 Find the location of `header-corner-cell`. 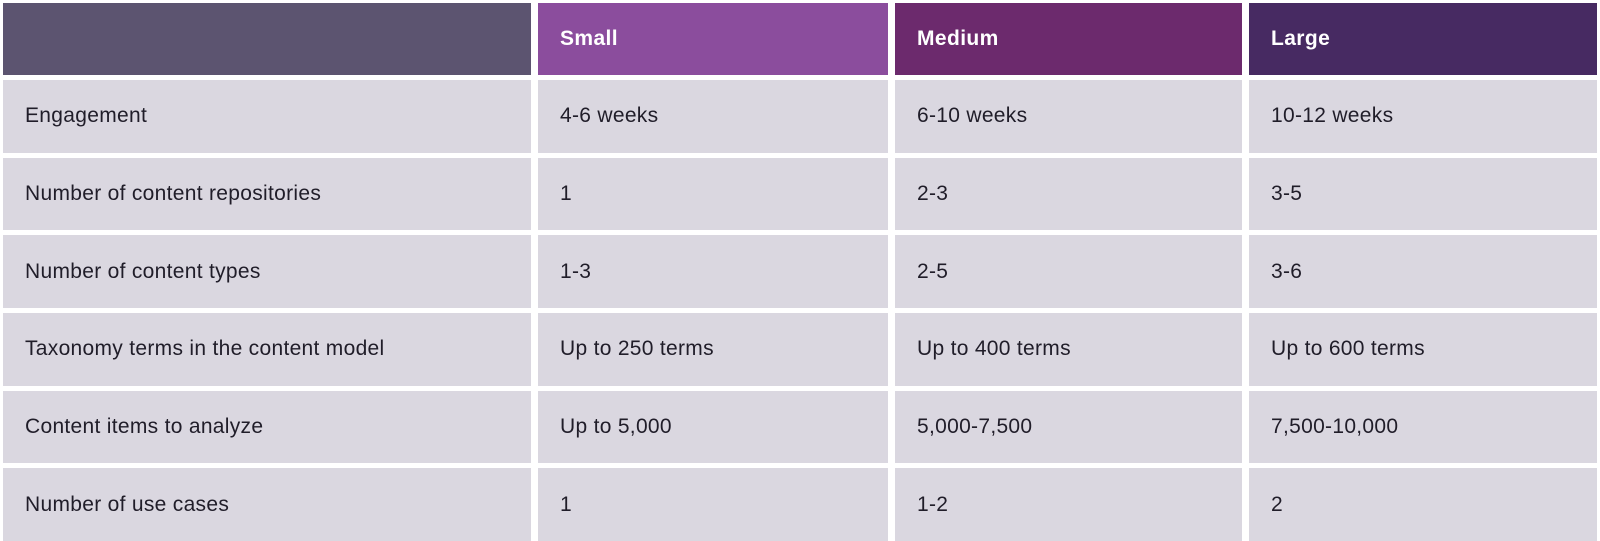

header-corner-cell is located at coordinates (267, 39).